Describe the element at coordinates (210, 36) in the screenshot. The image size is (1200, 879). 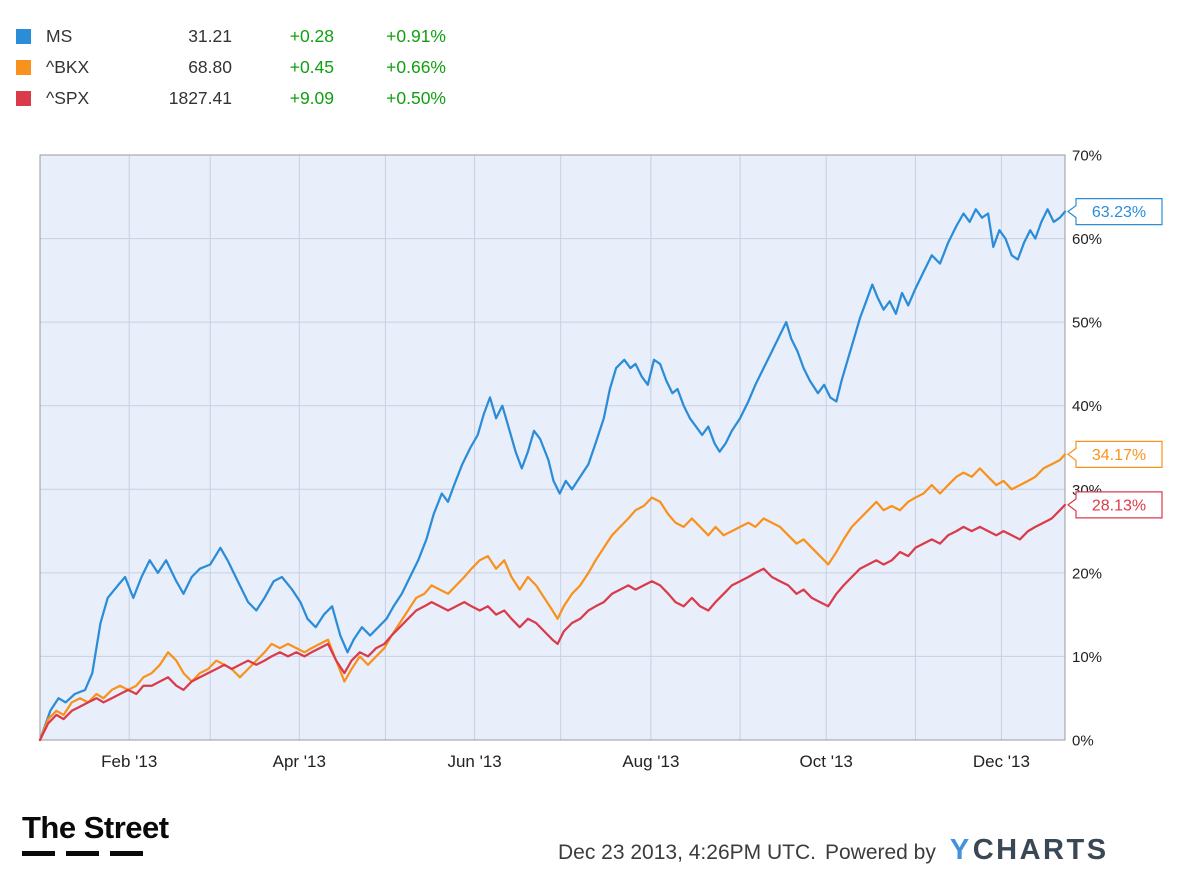
I see `last-price: 31.21` at that location.